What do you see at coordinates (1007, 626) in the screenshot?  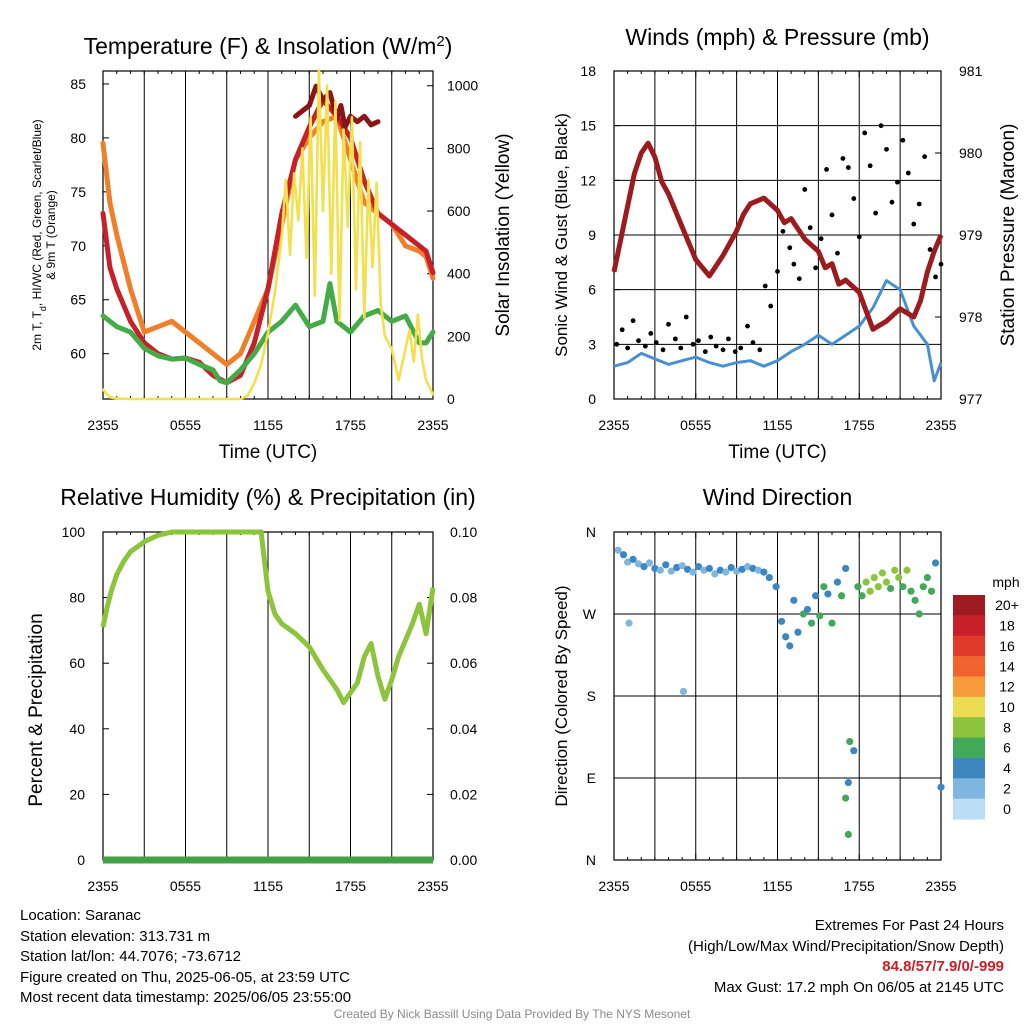 I see `colorbar-label: 18` at bounding box center [1007, 626].